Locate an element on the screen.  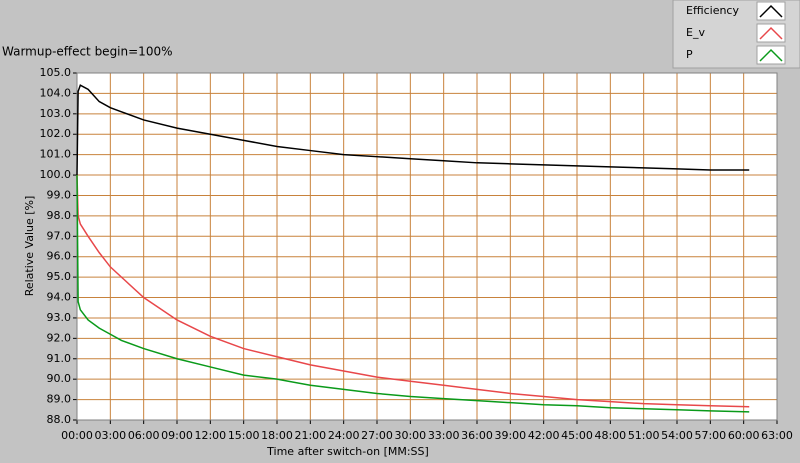
x-tick-label: 27:00 is located at coordinates (377, 435).